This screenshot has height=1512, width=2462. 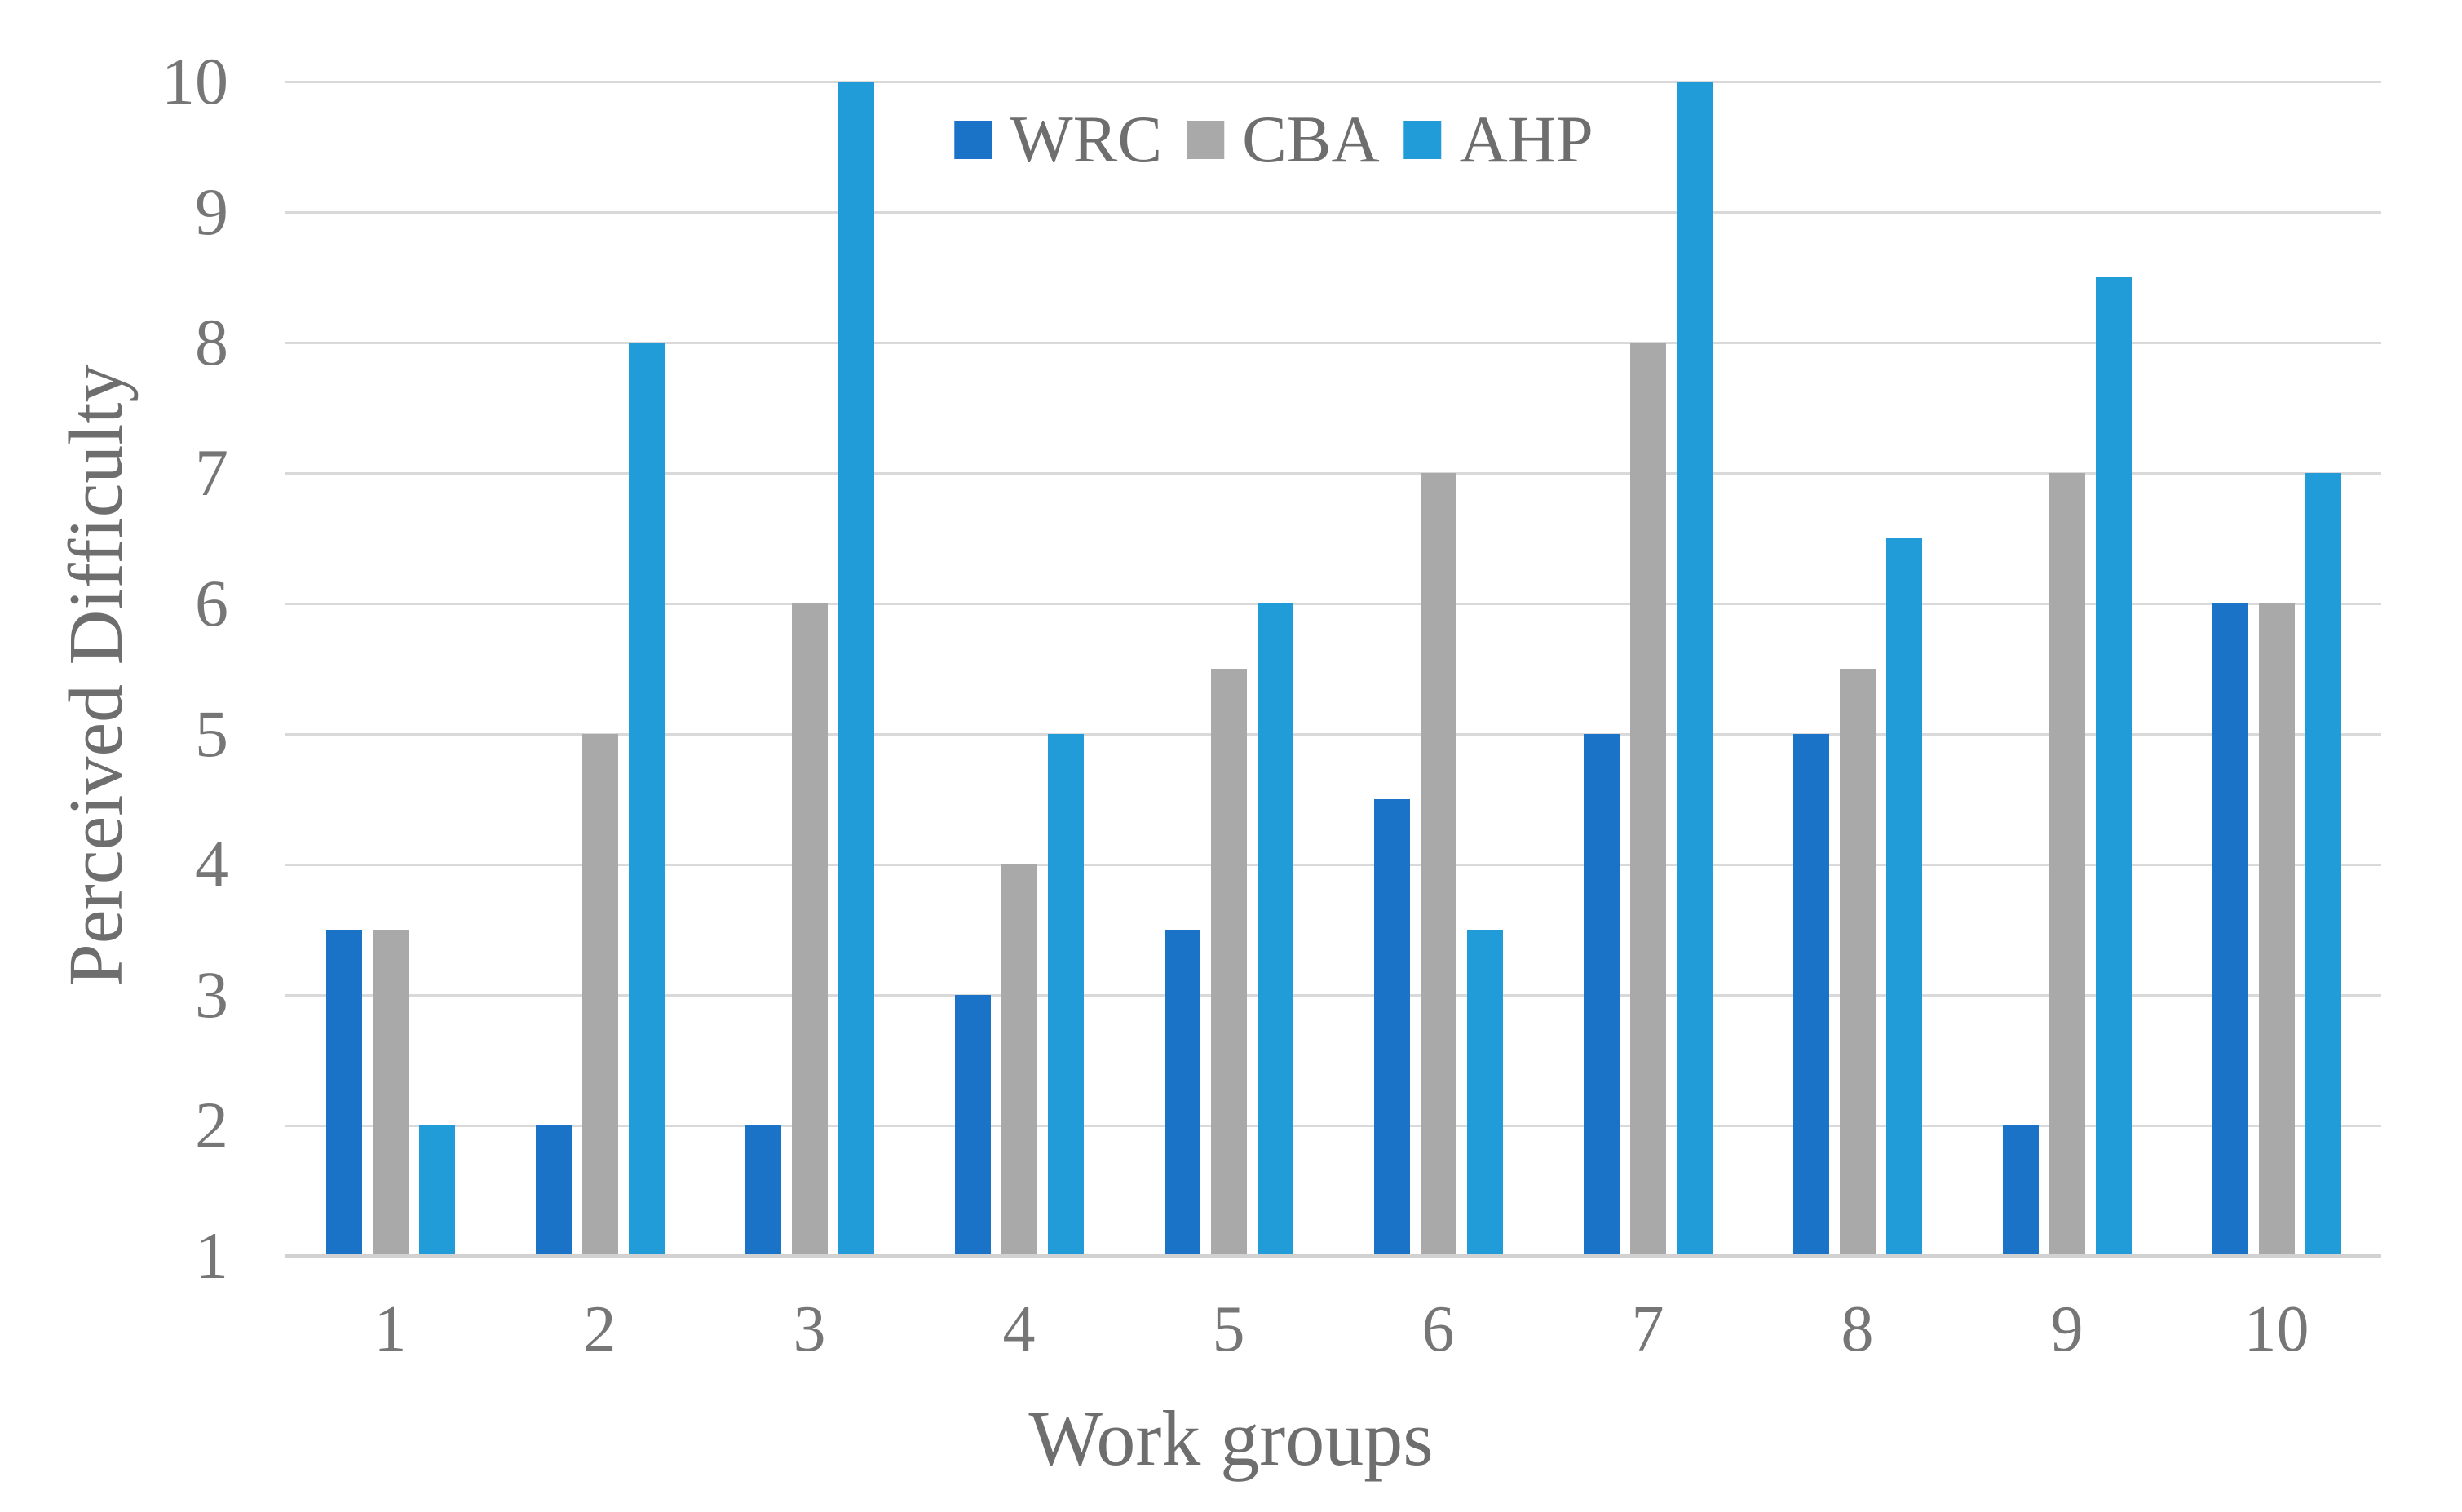 I want to click on legend-swatch-ahp, so click(x=1422, y=139).